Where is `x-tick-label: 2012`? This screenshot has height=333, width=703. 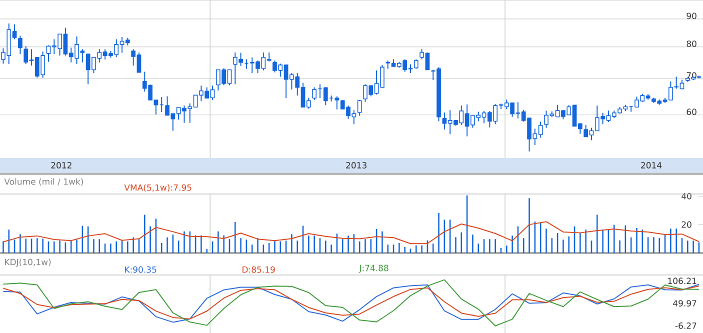
x-tick-label: 2012 is located at coordinates (61, 165).